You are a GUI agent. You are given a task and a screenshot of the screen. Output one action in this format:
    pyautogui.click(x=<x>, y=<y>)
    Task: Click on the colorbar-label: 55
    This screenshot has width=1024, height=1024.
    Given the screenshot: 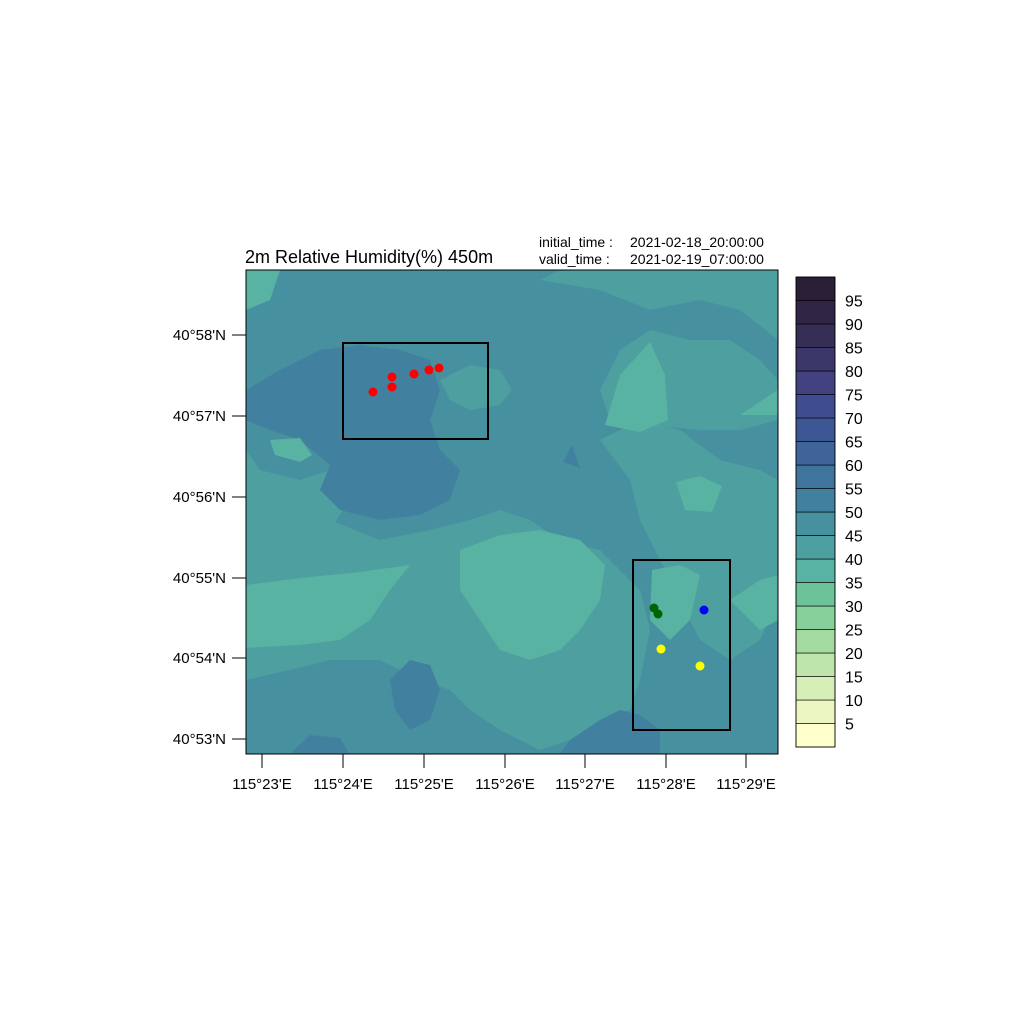 What is the action you would take?
    pyautogui.click(x=854, y=490)
    